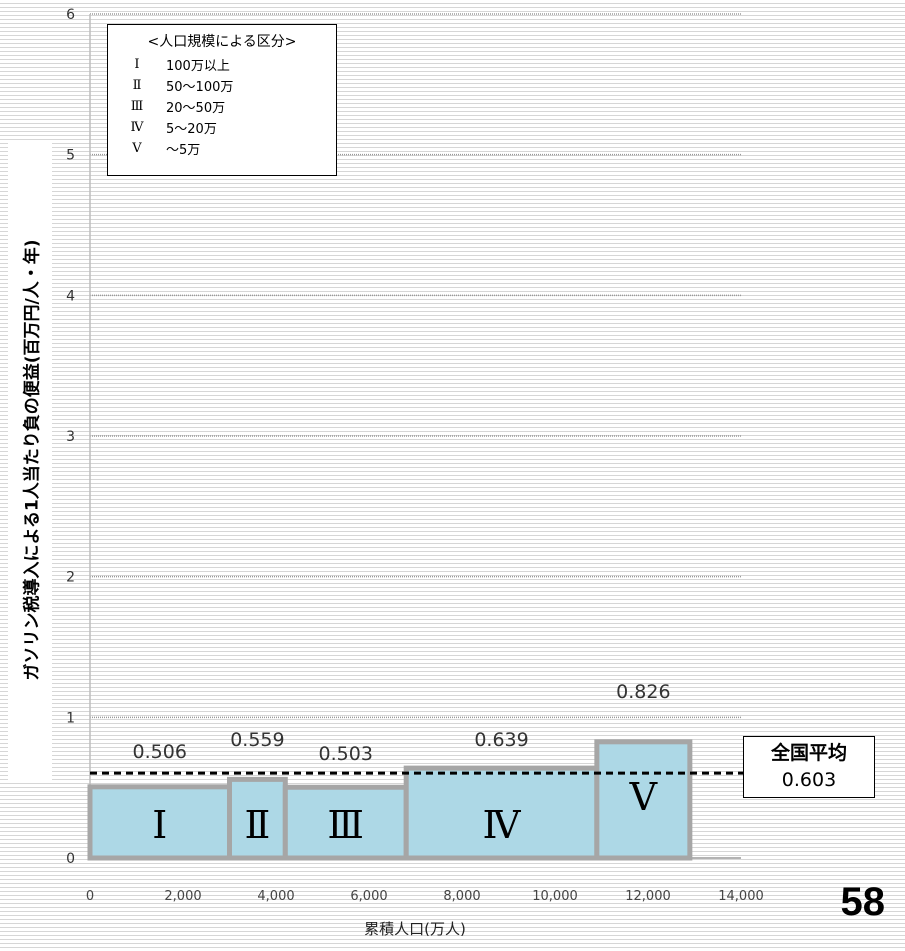 The width and height of the screenshot is (905, 951). I want to click on y-tick-label: 2, so click(70, 578).